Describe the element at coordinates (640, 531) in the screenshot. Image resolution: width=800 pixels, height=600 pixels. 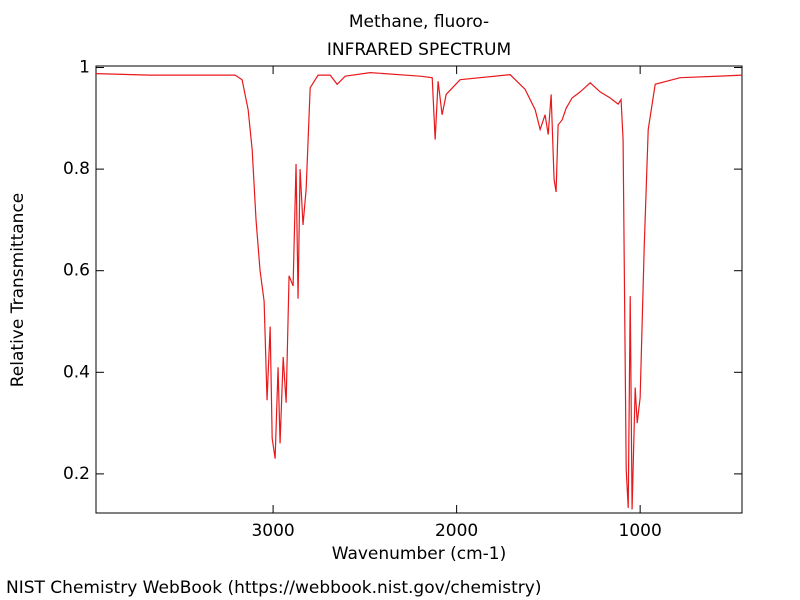
I see `x-tick-label: 1000` at that location.